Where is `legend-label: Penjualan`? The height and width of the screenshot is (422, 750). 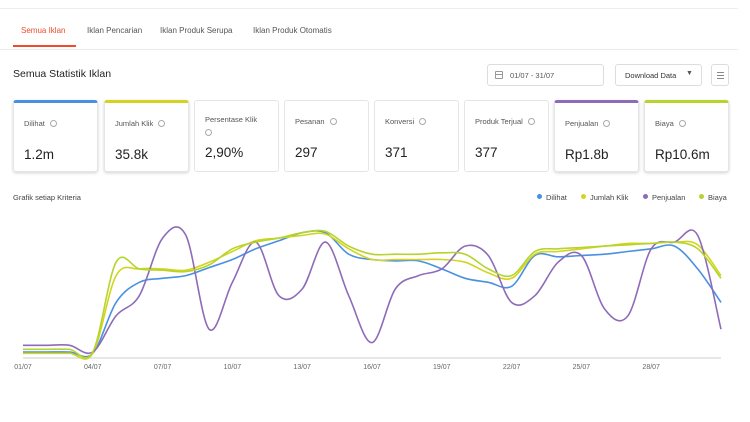 legend-label: Penjualan is located at coordinates (669, 197).